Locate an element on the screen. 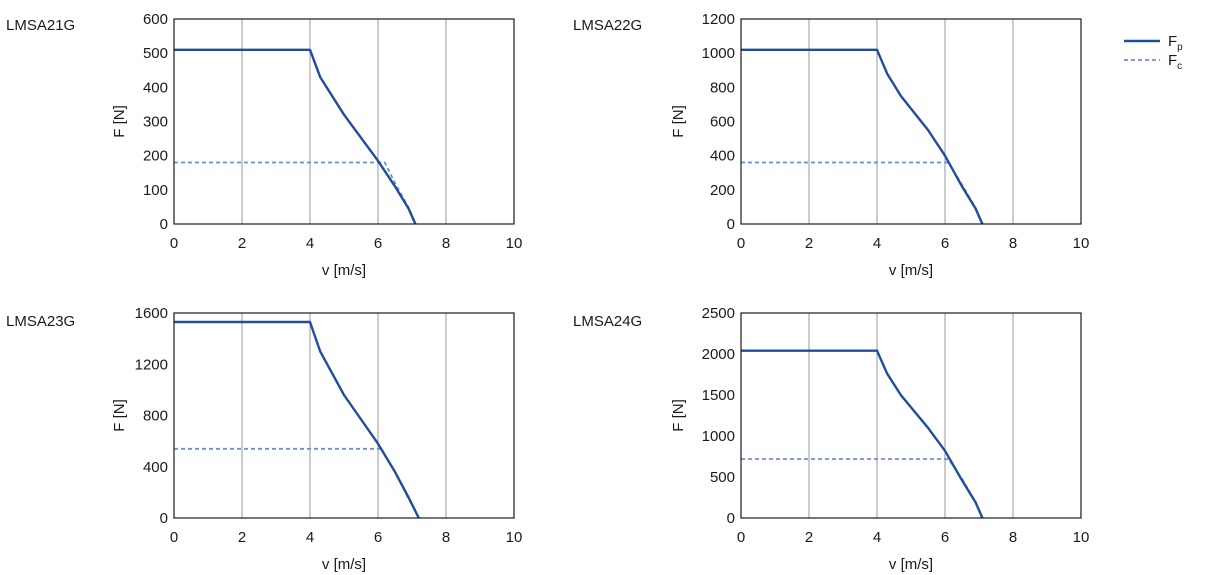  panel-label: LMSA21G is located at coordinates (40, 25).